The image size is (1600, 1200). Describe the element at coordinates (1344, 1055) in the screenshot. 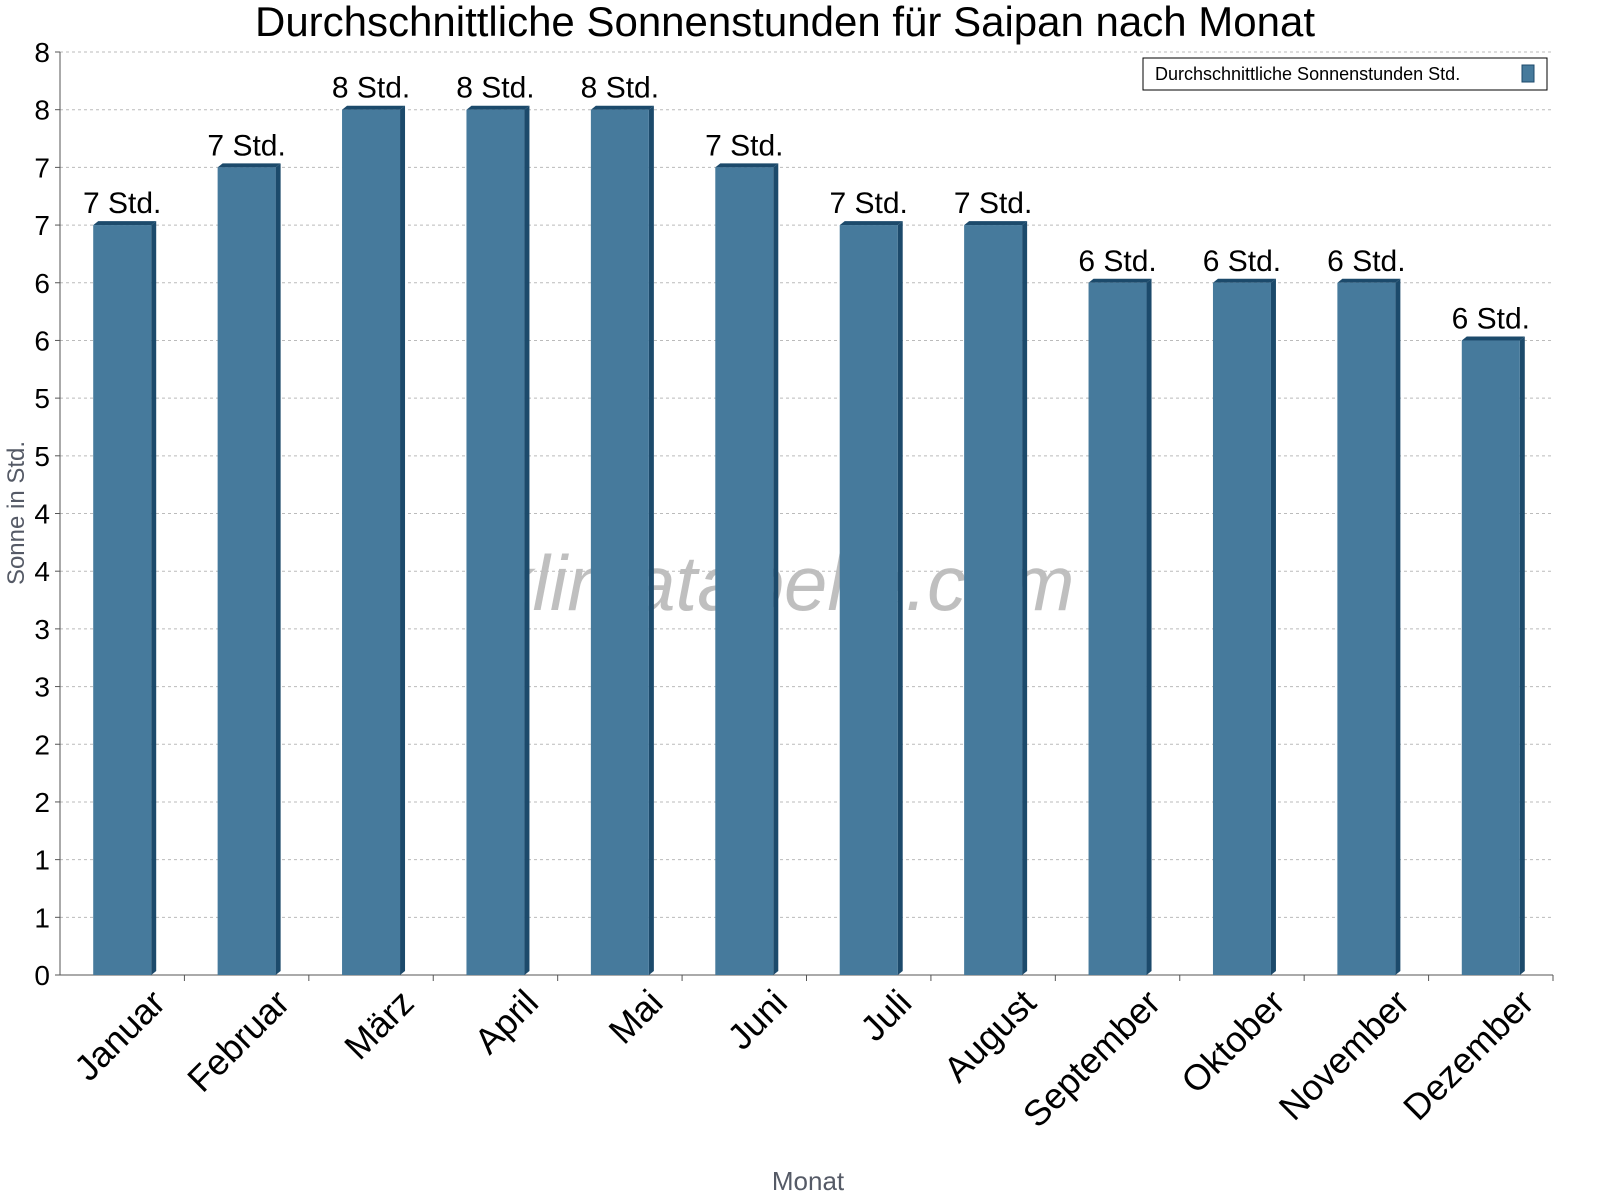

I see `x-tick-label: November` at that location.